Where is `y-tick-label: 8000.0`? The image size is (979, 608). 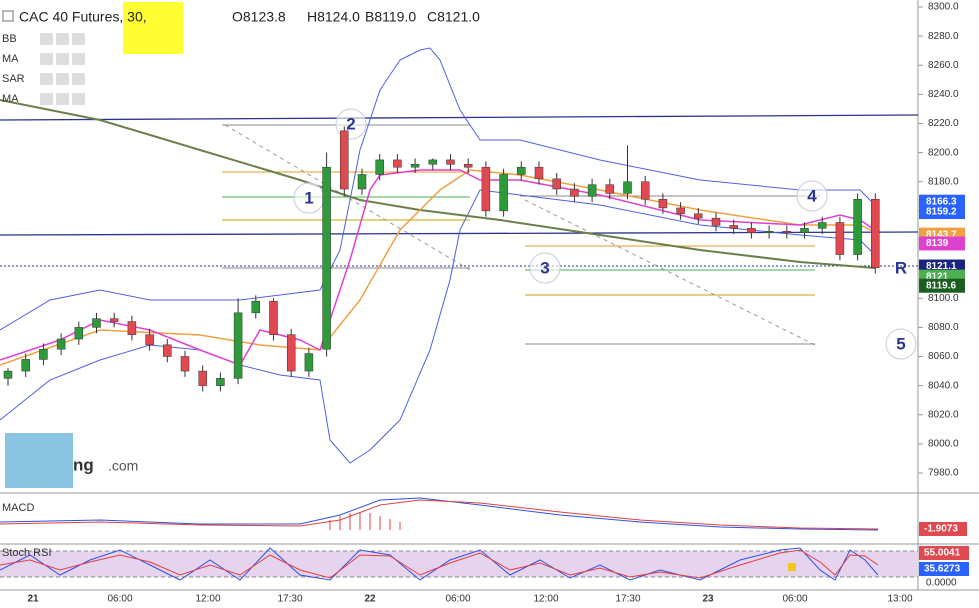 y-tick-label: 8000.0 is located at coordinates (943, 444).